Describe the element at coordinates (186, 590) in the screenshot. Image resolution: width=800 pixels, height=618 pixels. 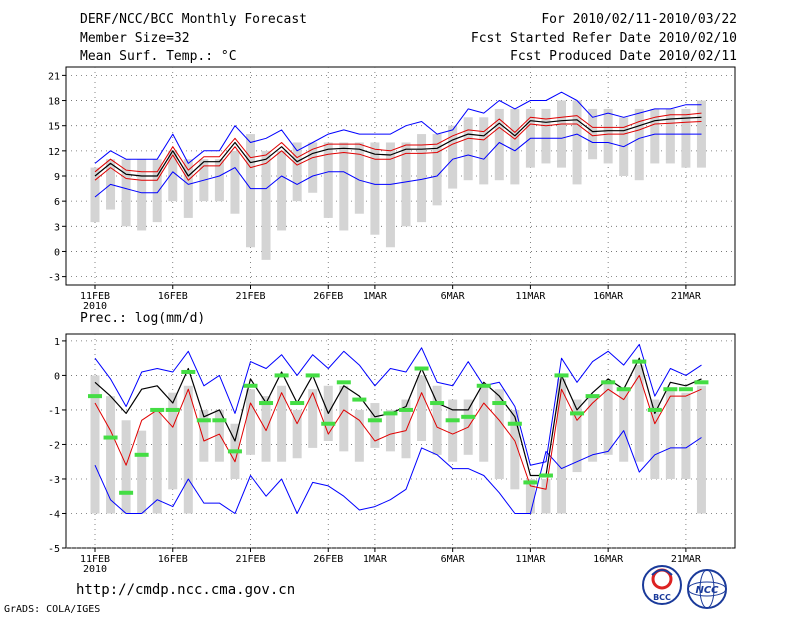
I see `source-url: http://cmdp.ncc.cma.gov.cn` at that location.